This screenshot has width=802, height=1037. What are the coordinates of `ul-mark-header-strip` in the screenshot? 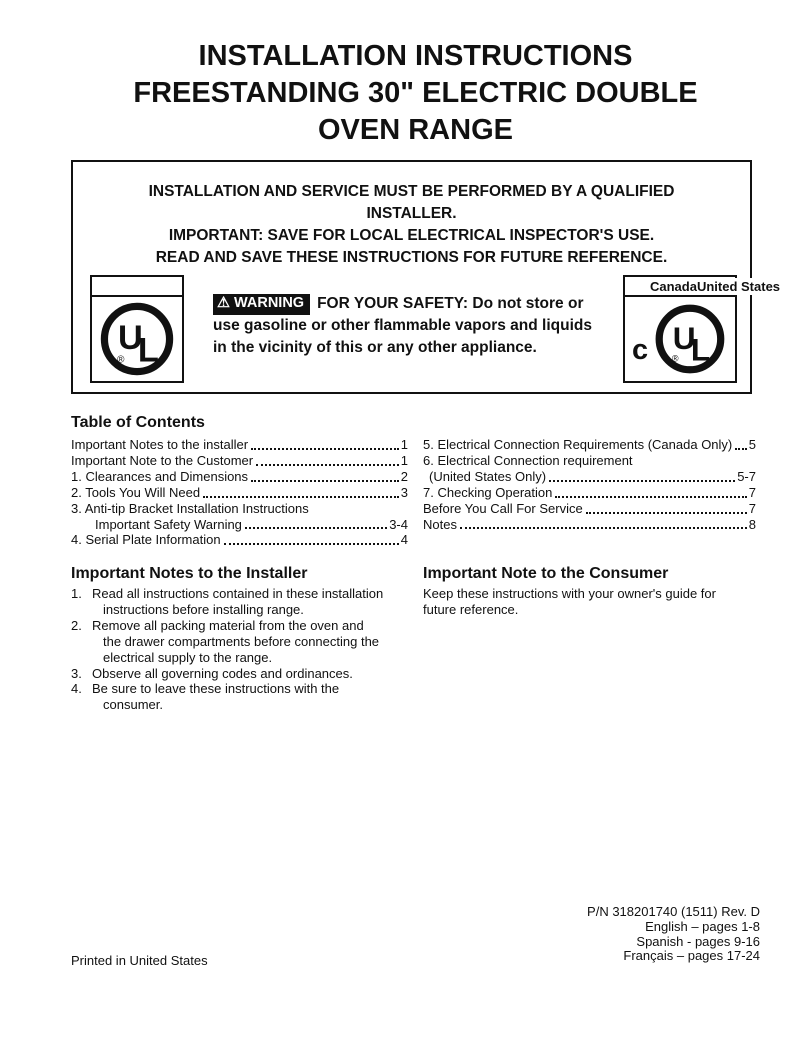 It's located at (137, 287).